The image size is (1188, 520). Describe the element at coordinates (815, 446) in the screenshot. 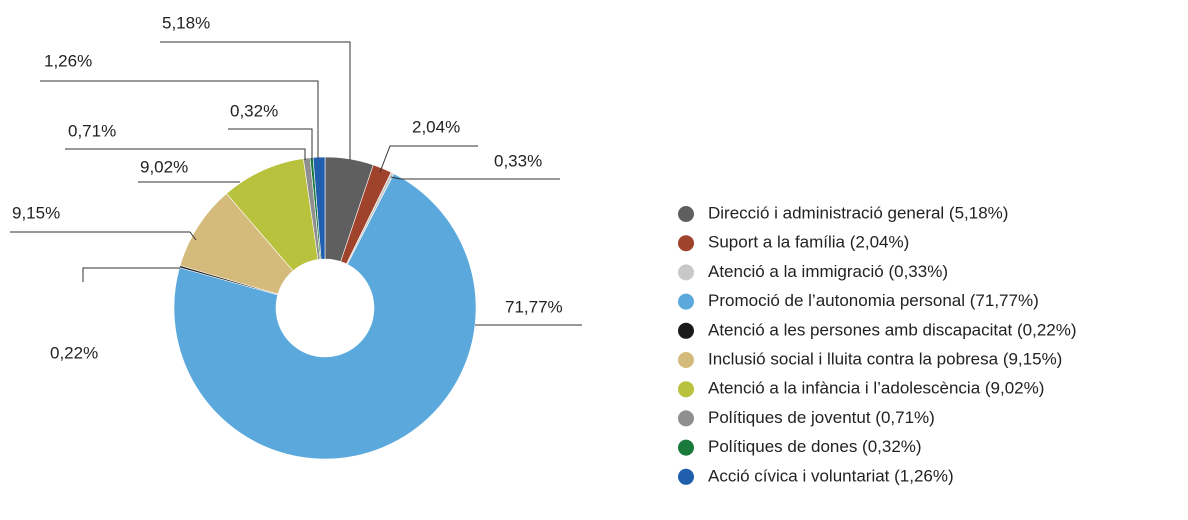

I see `legend-label: Polítiques de dones (0,32%)` at that location.